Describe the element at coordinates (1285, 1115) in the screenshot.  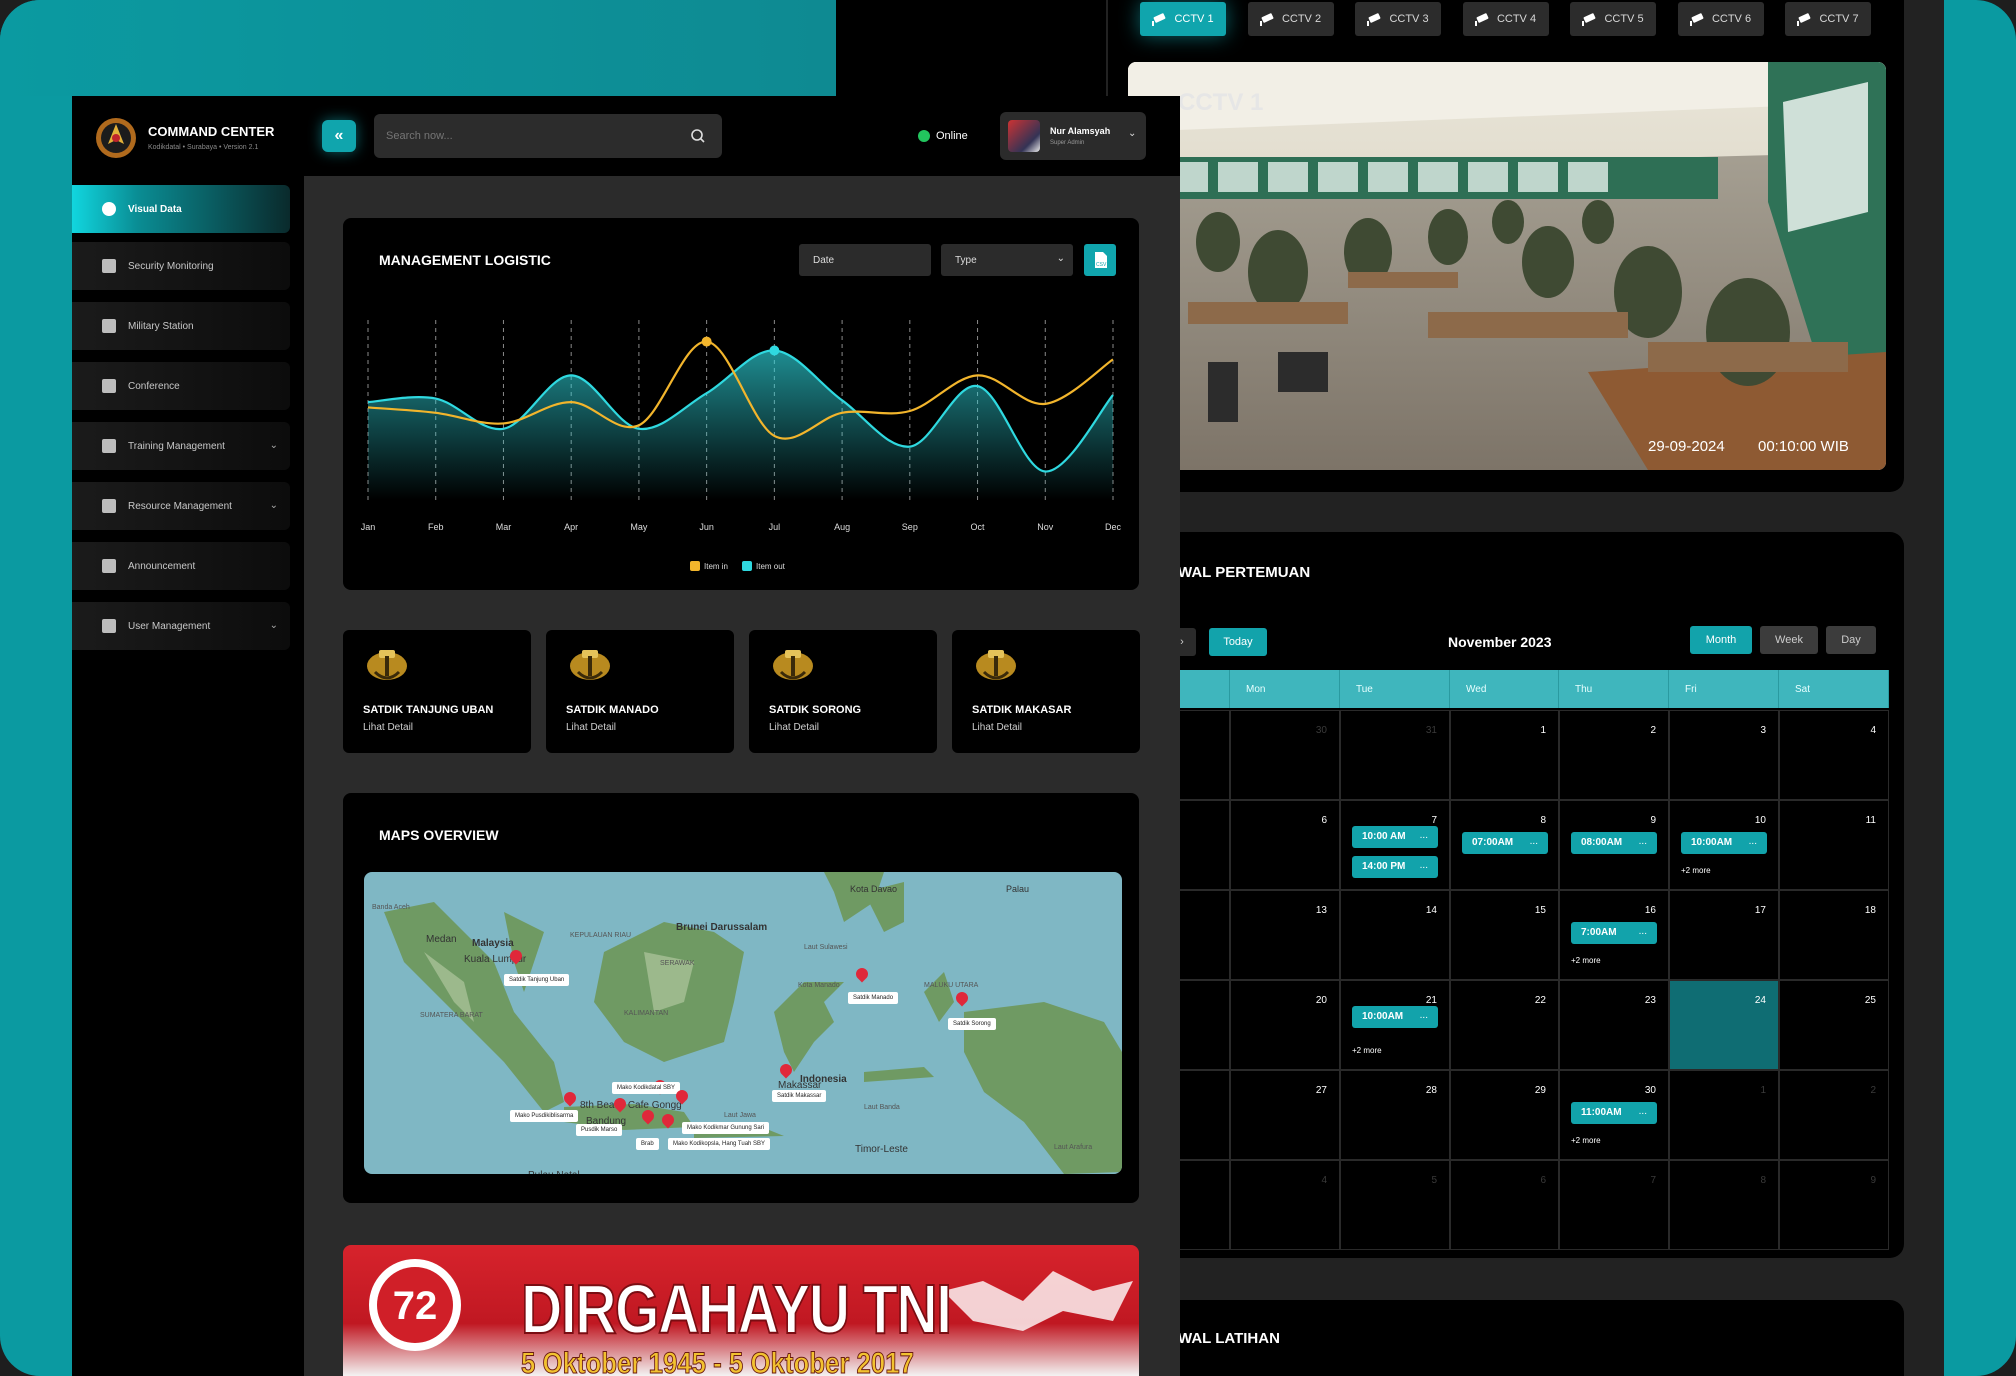
I see `calendar-day-cell: 27` at that location.